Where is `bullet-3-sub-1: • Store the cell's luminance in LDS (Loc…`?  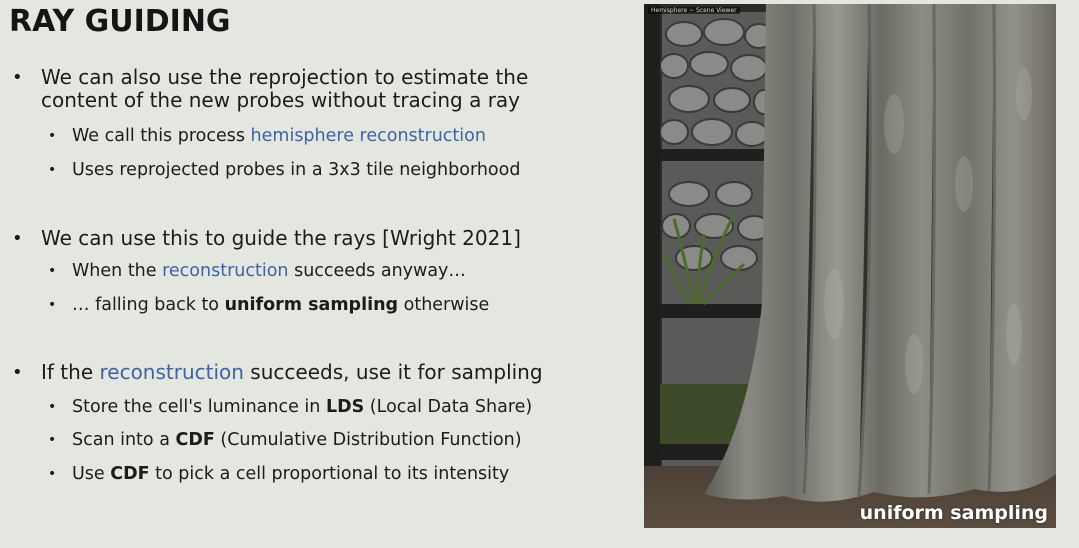
bullet-3-sub-1: • Store the cell's luminance in LDS (Loc… is located at coordinates (290, 407).